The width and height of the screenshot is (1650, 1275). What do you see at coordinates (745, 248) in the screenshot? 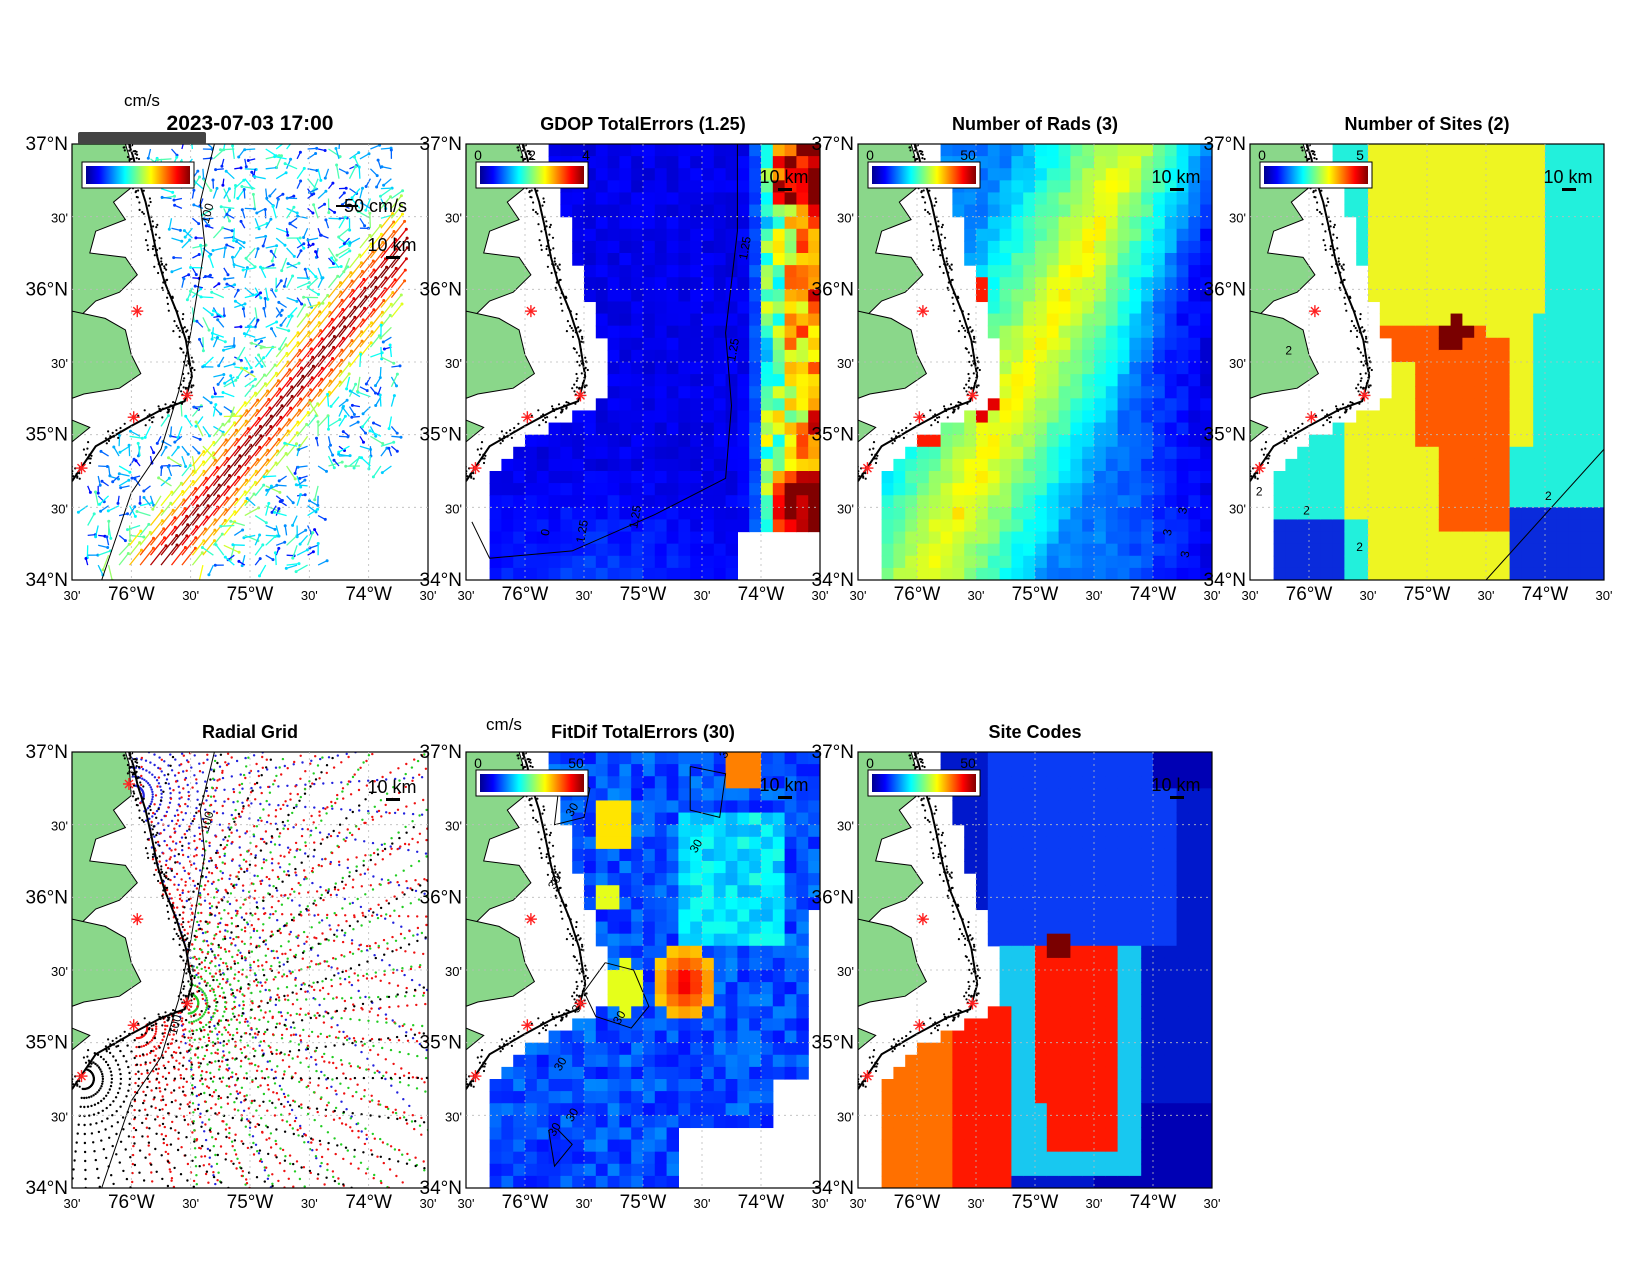
I see `contour-label: 1.25` at bounding box center [745, 248].